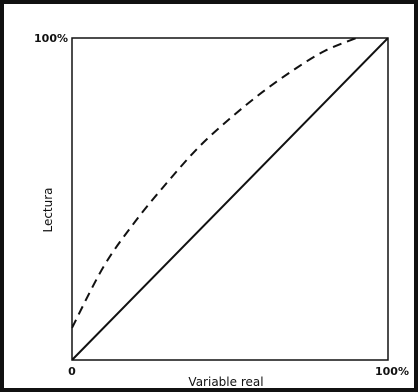  I want to click on x-tick-label-end: 100%, so click(392, 371).